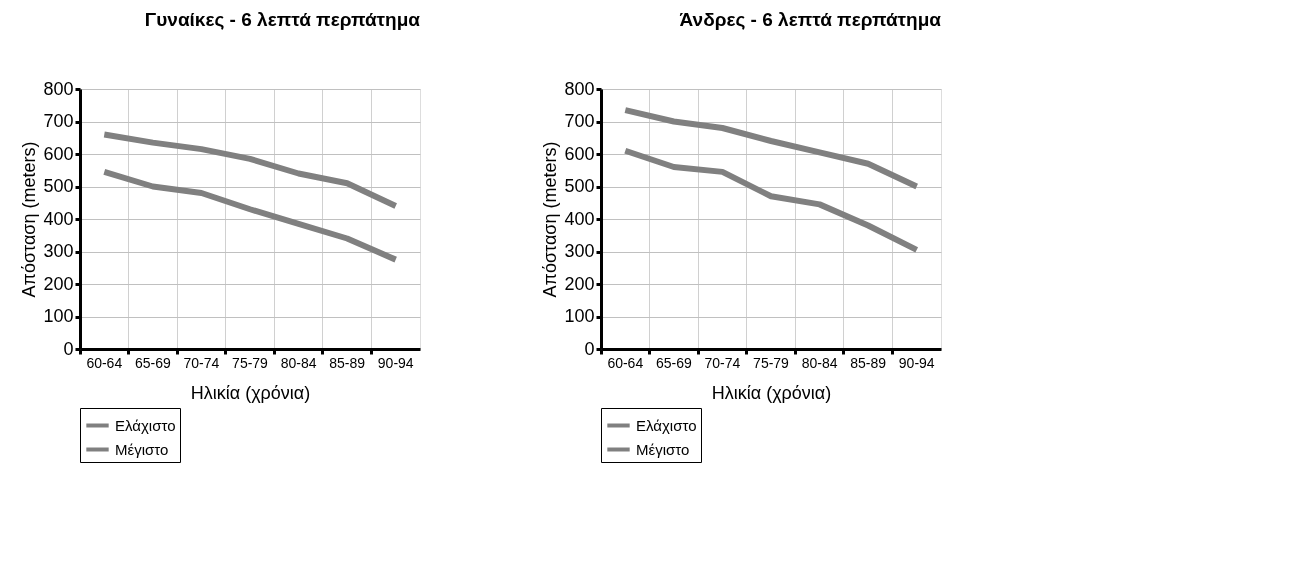  What do you see at coordinates (282, 19) in the screenshot?
I see `chart-title: Γυναίκες - 6 λεπτά περπάτημα` at bounding box center [282, 19].